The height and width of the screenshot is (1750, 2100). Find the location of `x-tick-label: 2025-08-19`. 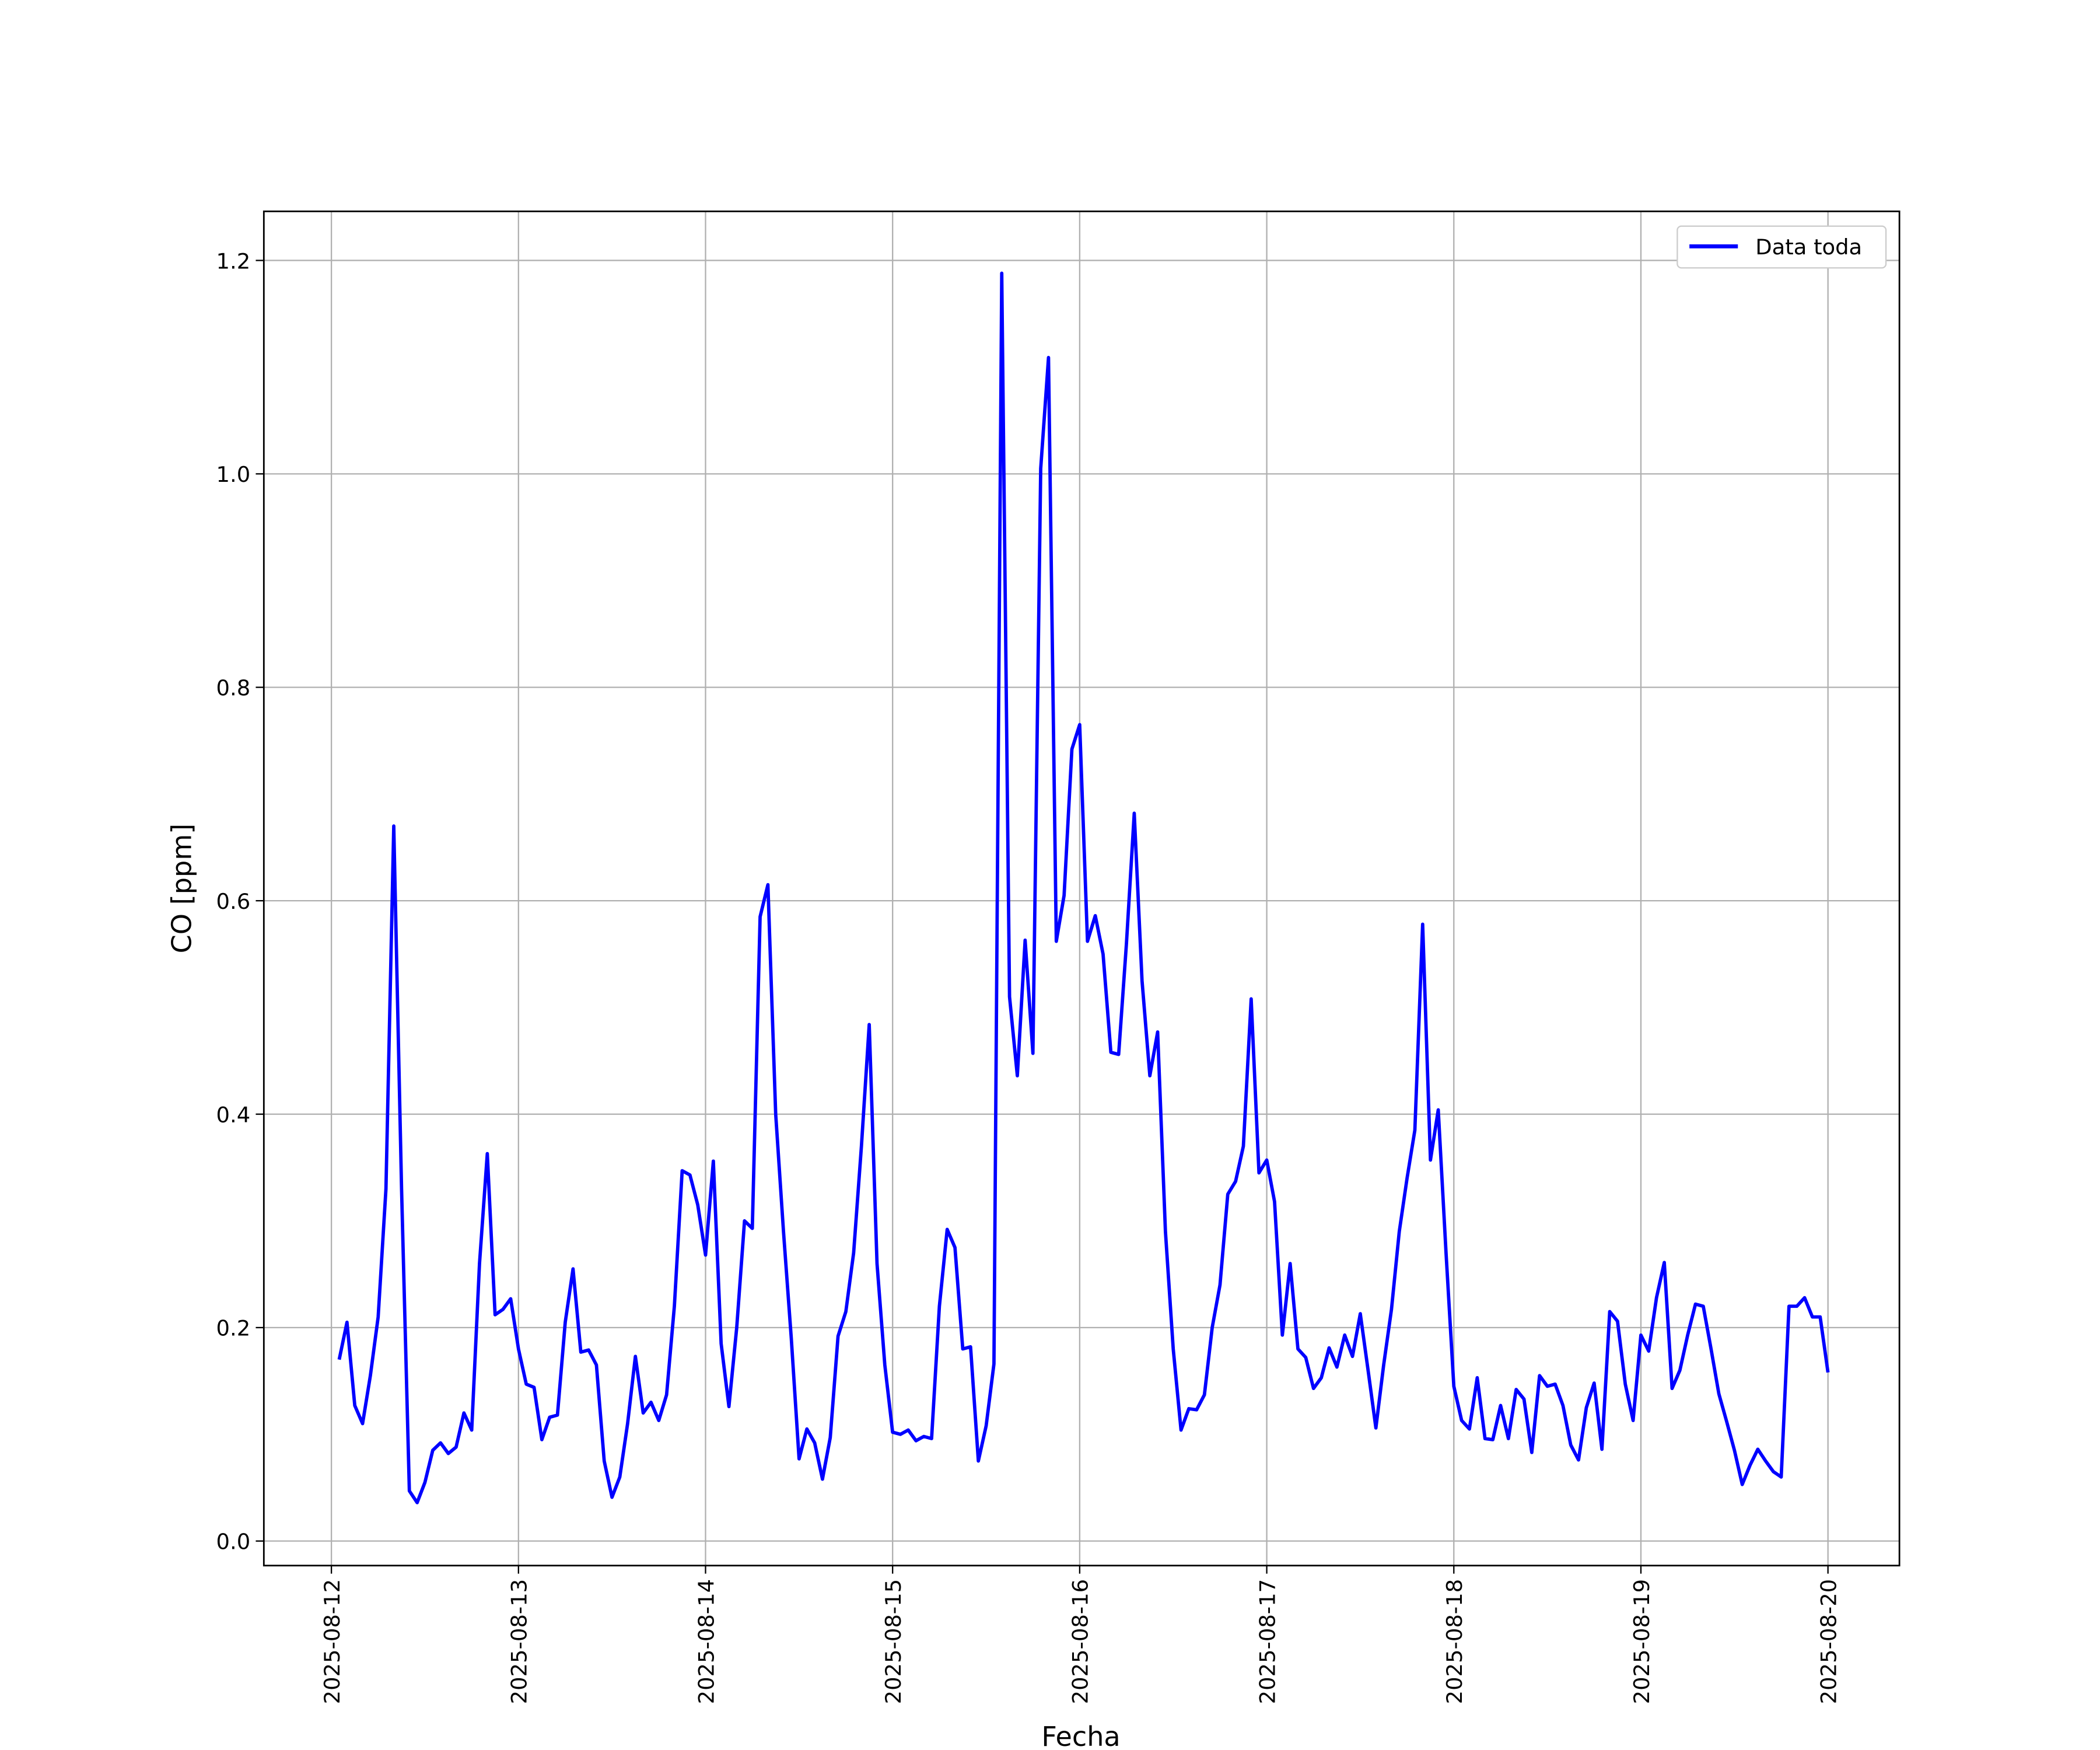

x-tick-label: 2025-08-19 is located at coordinates (1641, 1641).